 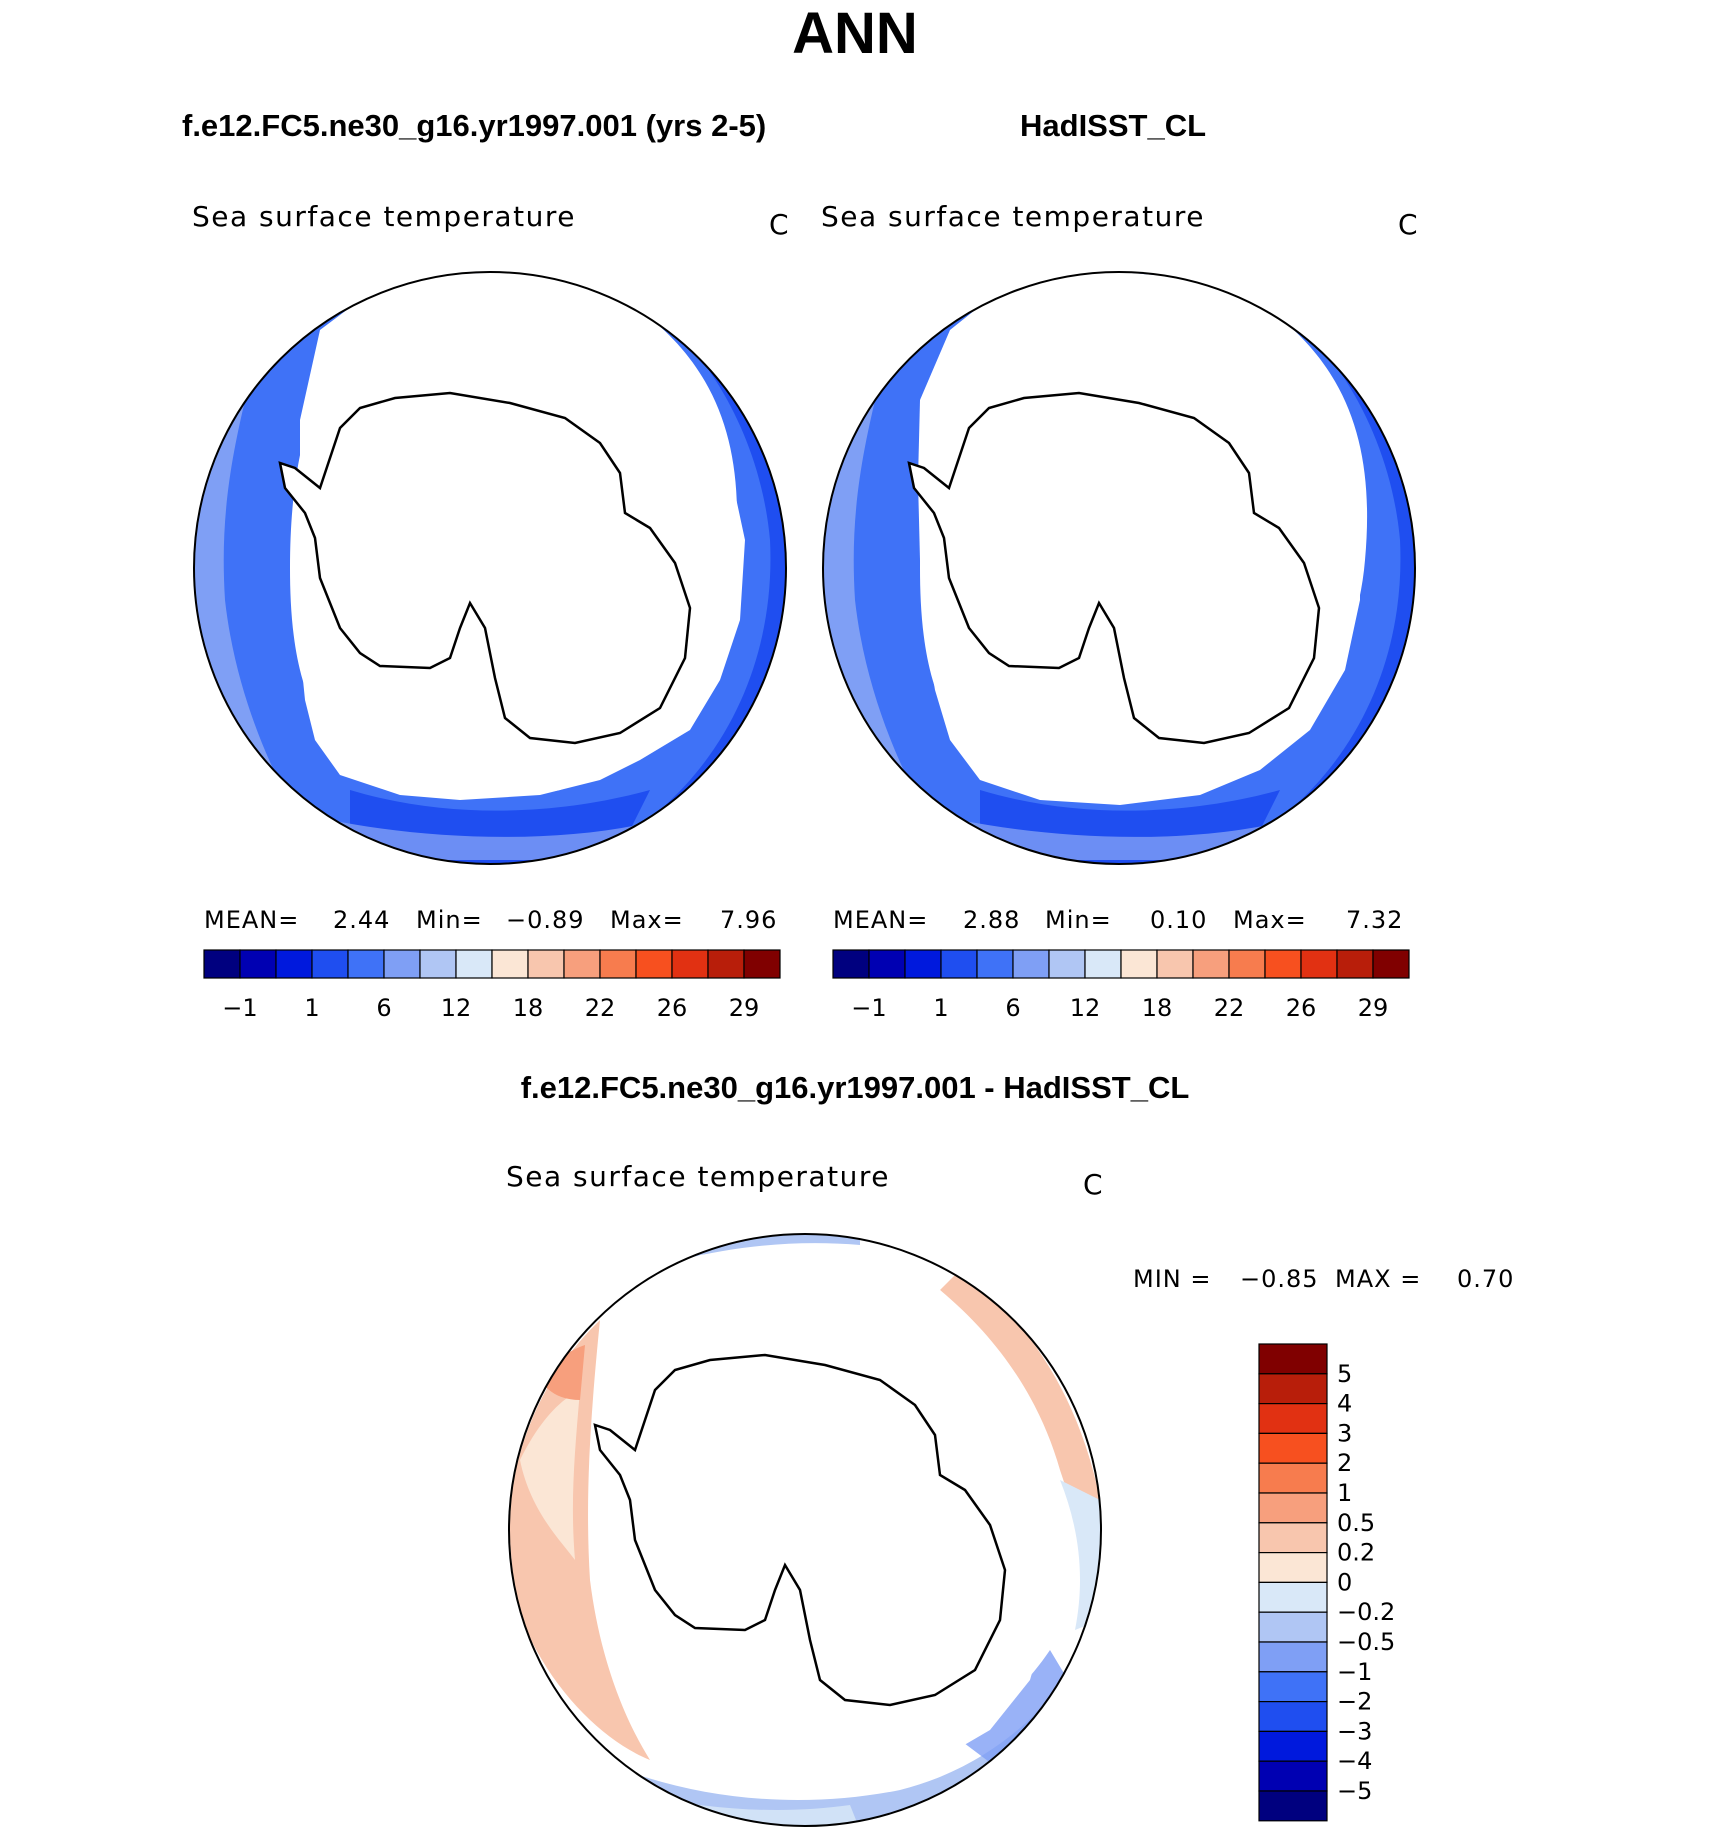 I want to click on panel3-colorbar-tick-label: 3, so click(x=1344, y=1433).